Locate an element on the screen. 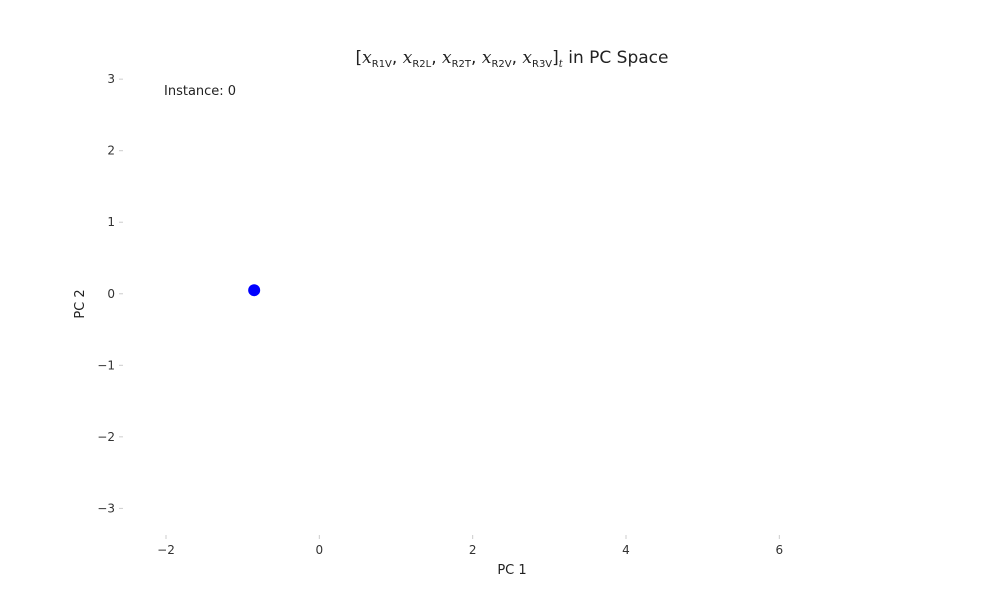 Image resolution: width=1000 pixels, height=600 pixels. y-tick-label: 1 is located at coordinates (111, 222).